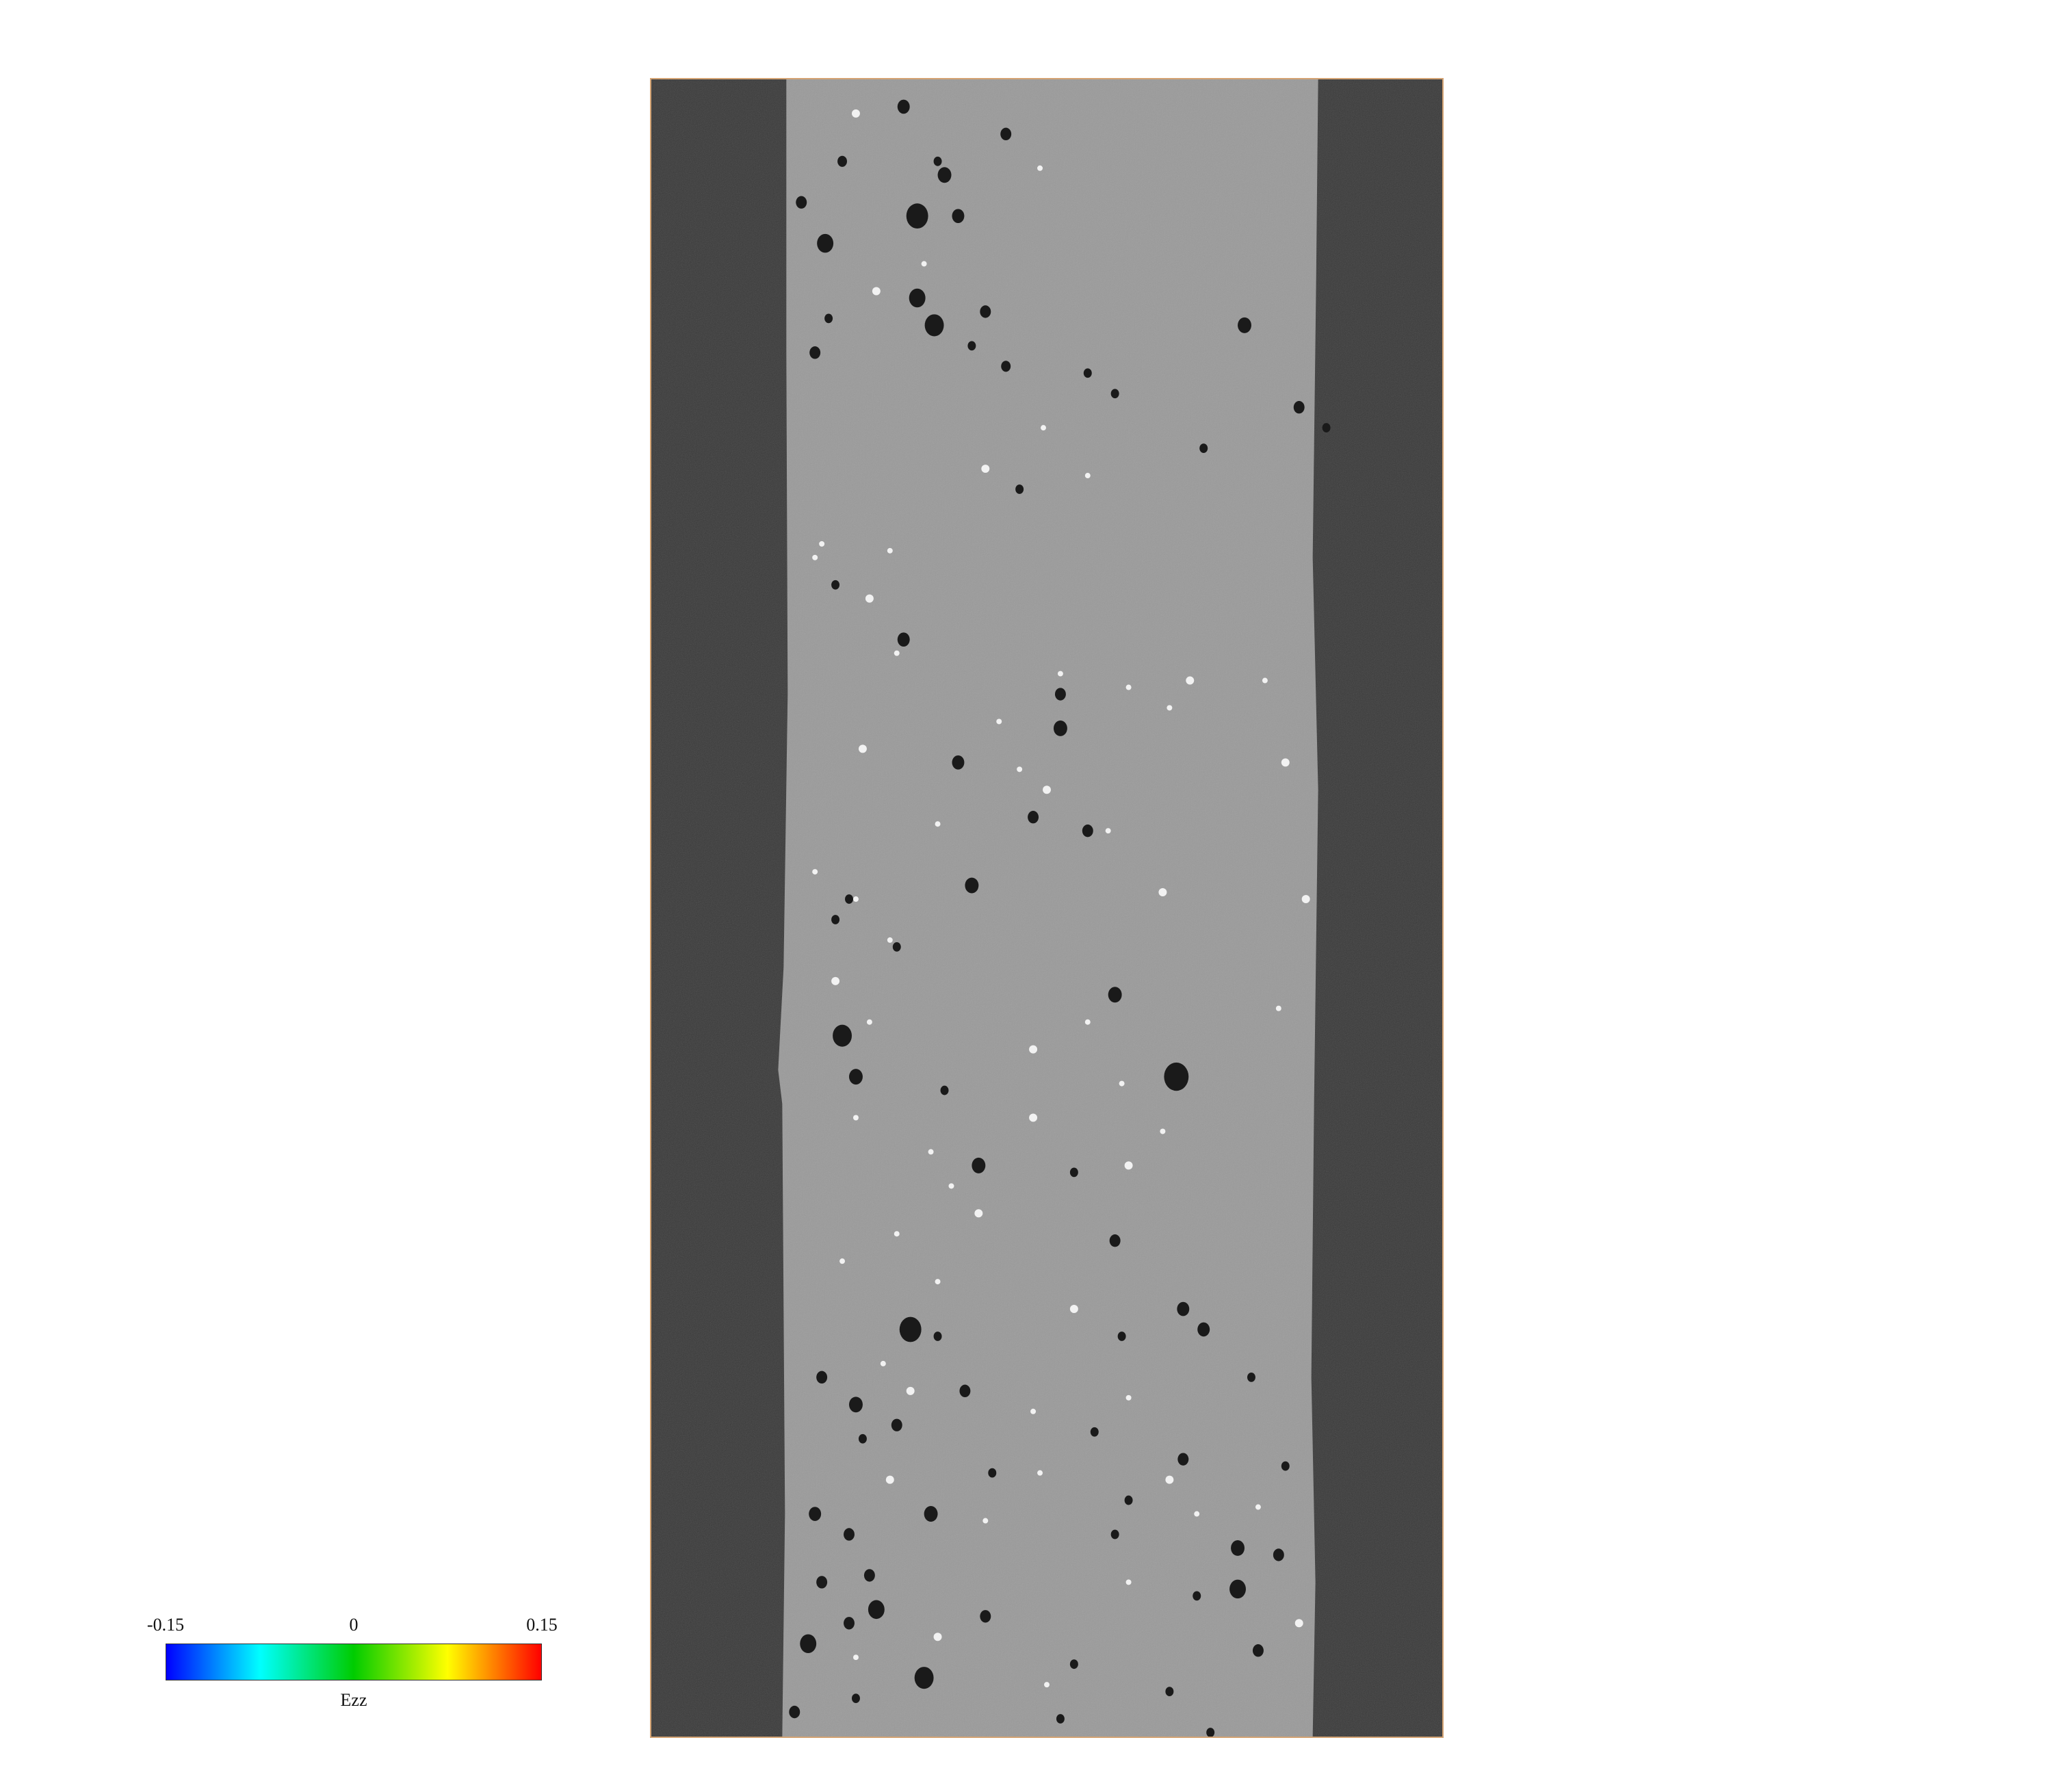 This screenshot has height=1792, width=2071. I want to click on colorbar-gradient, so click(354, 1662).